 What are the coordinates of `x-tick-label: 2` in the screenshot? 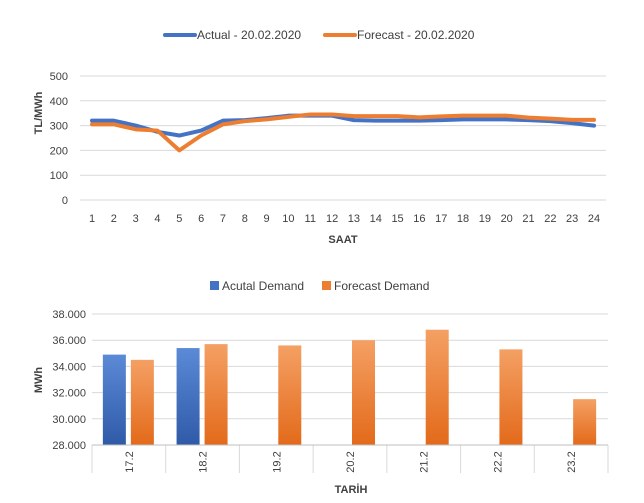 It's located at (114, 219).